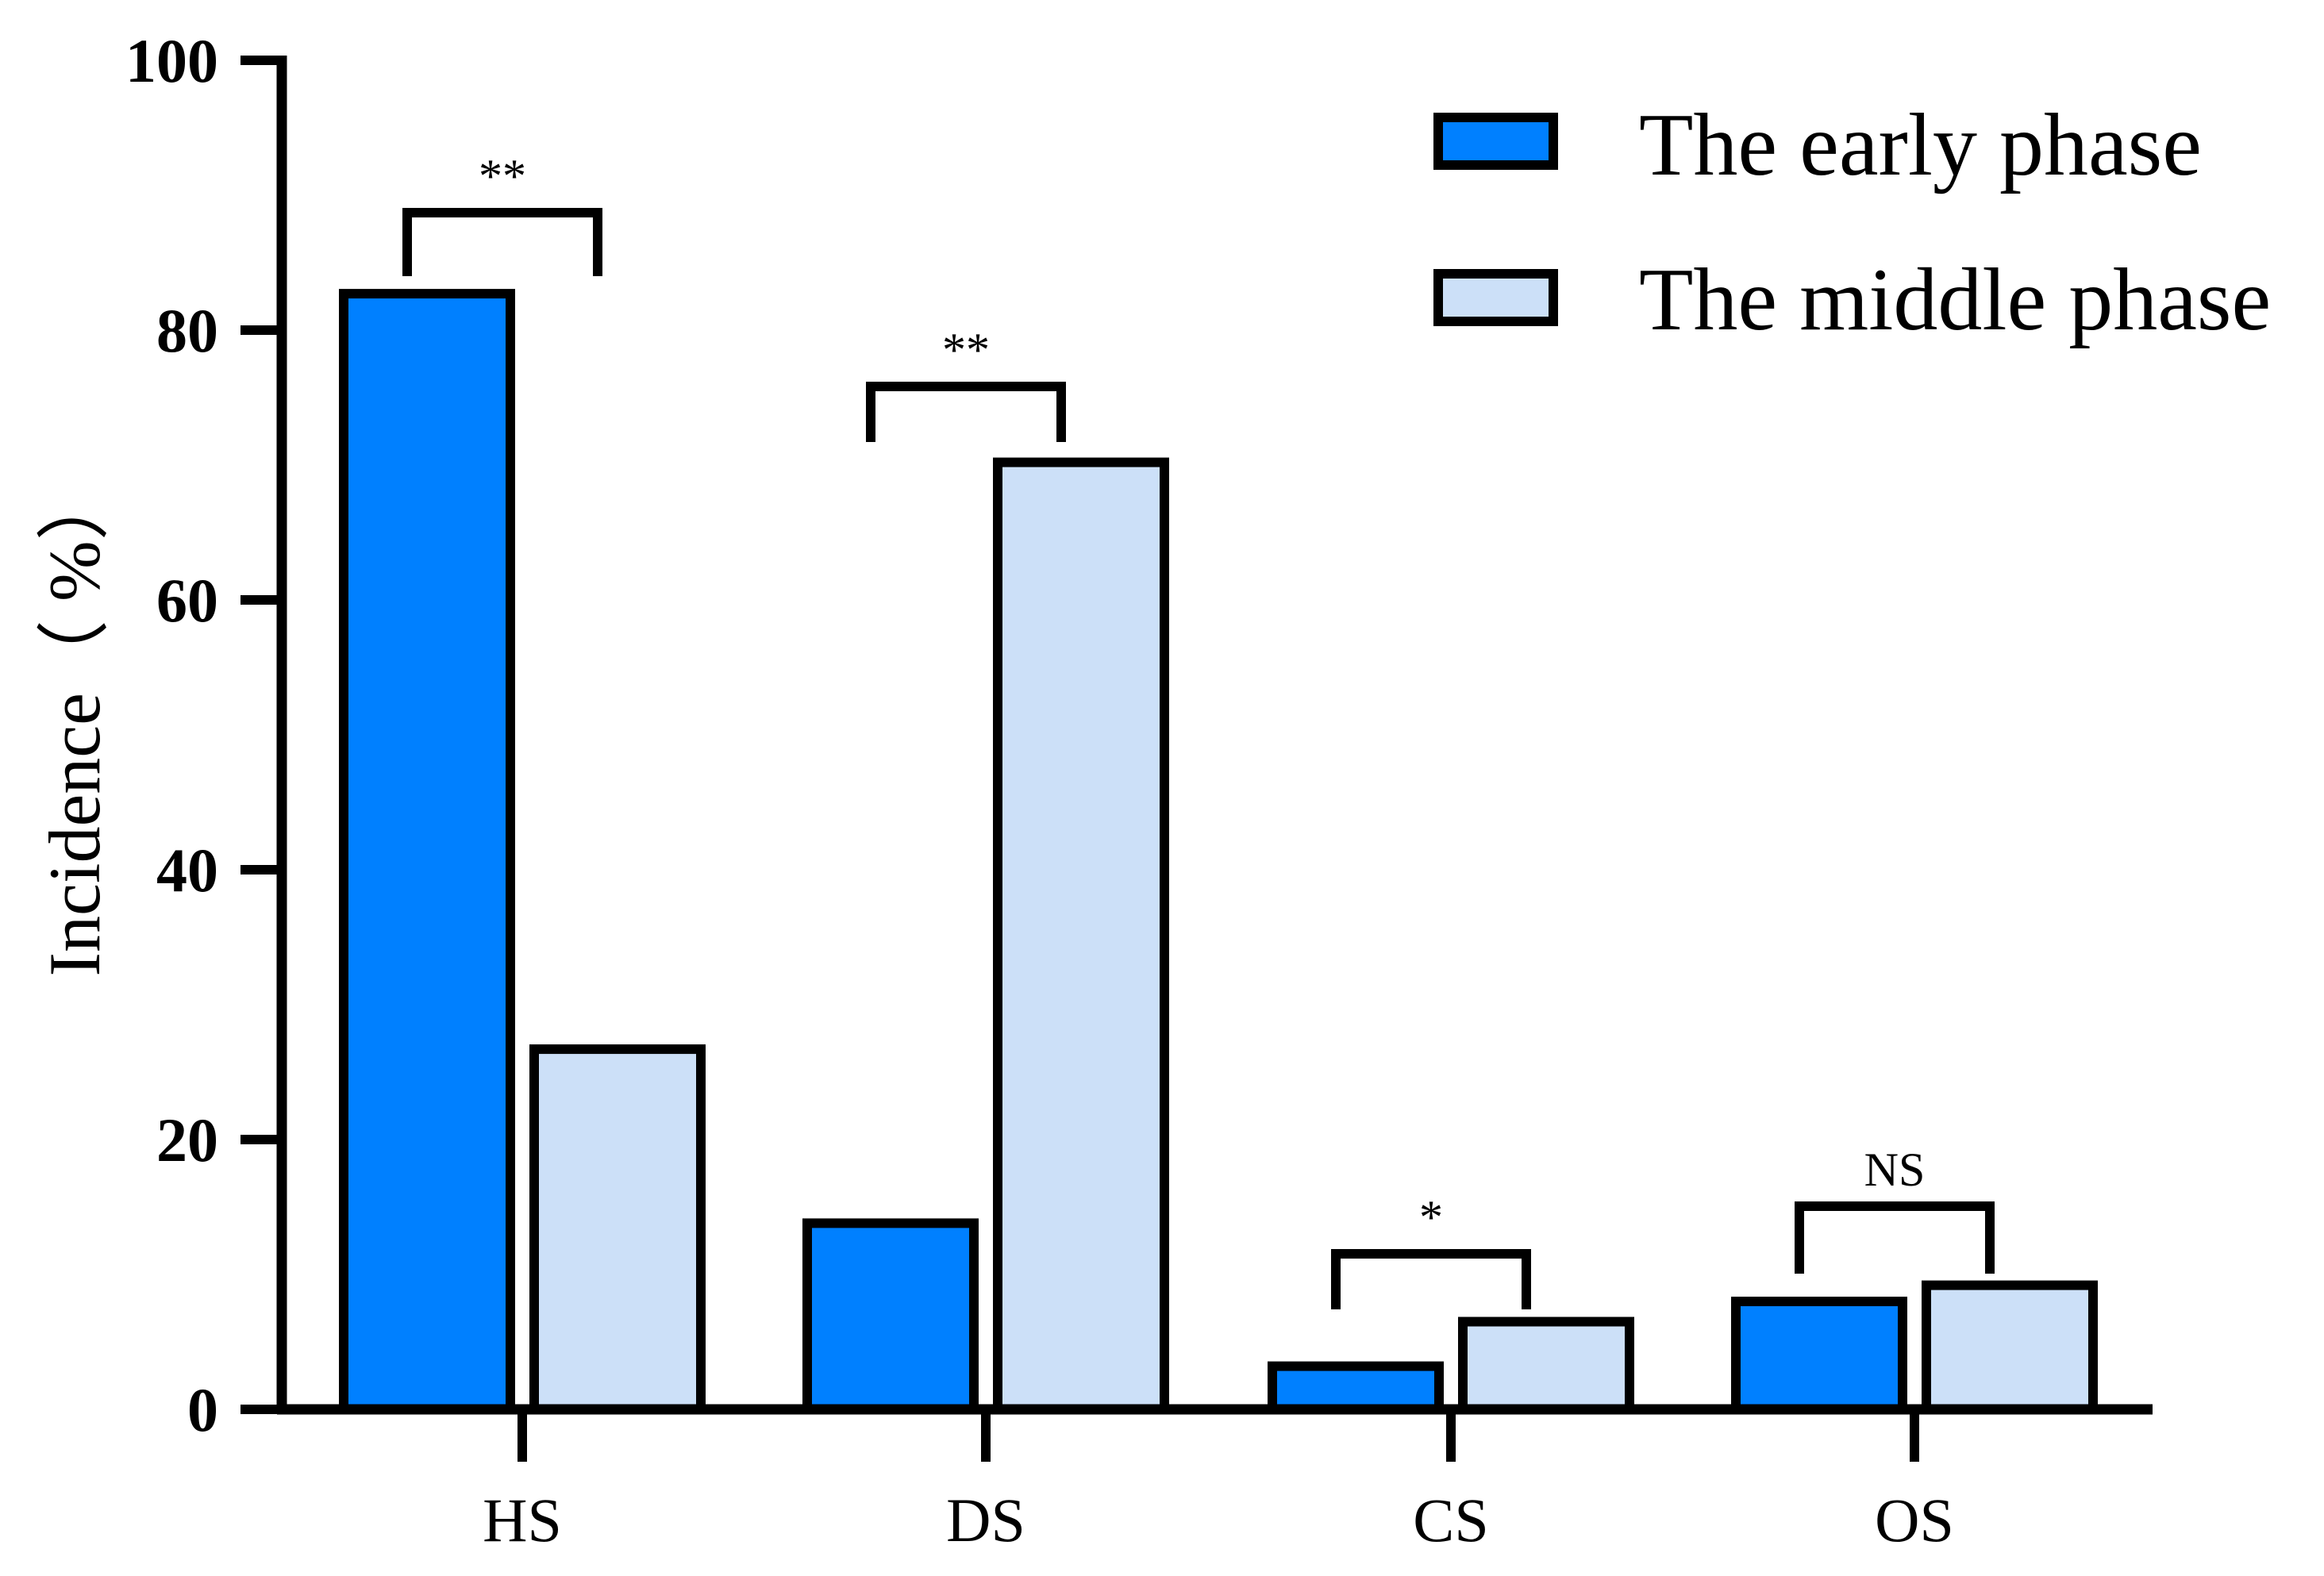  I want to click on significance-label-os: NS, so click(1895, 1170).